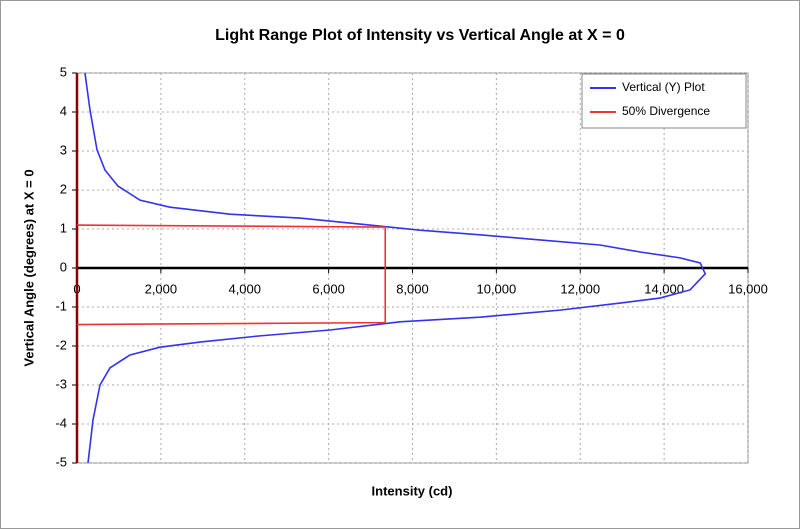 The image size is (800, 529). I want to click on x-tick-label: 4,000, so click(244, 288).